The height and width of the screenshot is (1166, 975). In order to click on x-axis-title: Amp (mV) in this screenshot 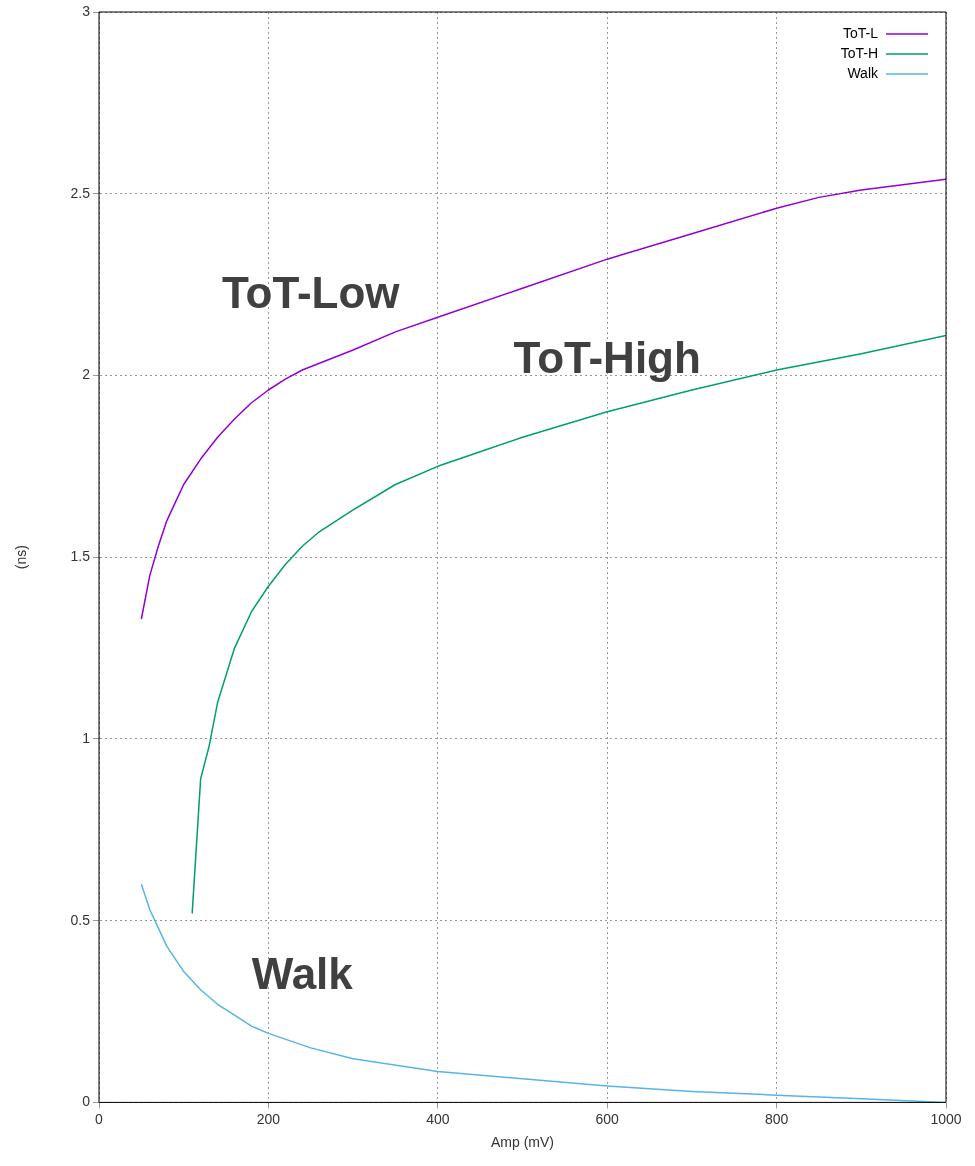, I will do `click(522, 1142)`.